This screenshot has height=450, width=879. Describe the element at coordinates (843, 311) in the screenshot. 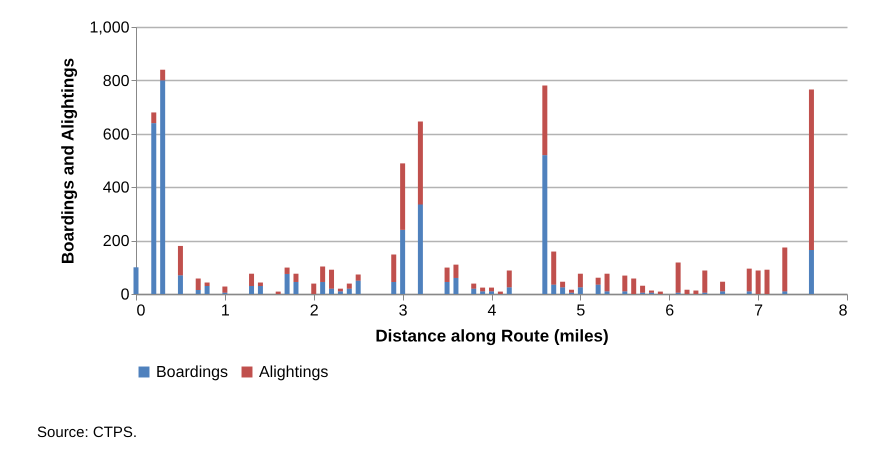

I see `x-tick-label: 8` at that location.